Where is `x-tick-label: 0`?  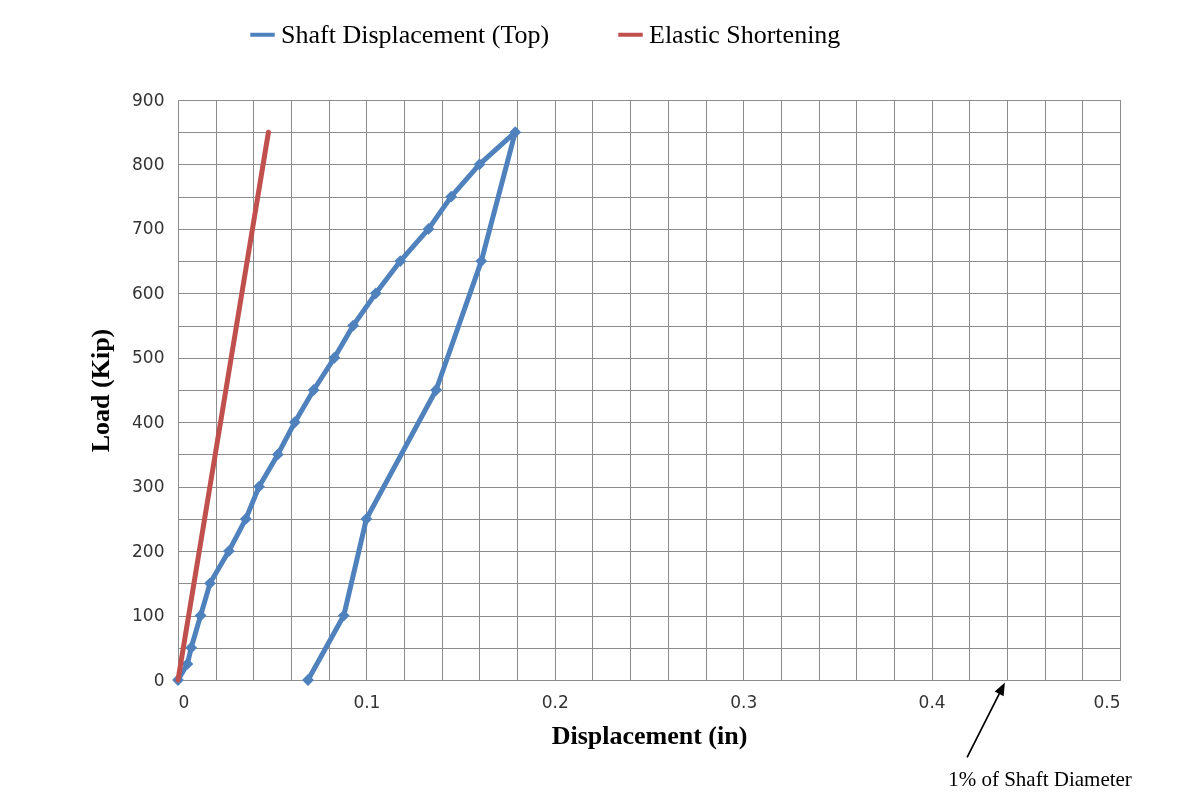
x-tick-label: 0 is located at coordinates (184, 701).